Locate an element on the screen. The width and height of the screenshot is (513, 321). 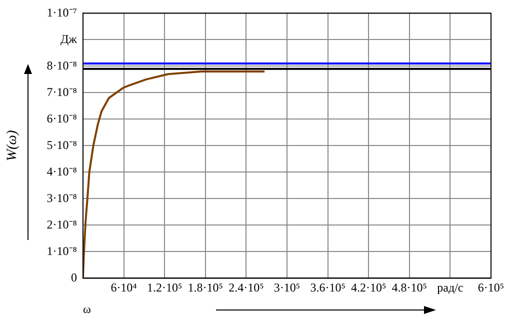
x-tick-label: 1.8·10⁵ is located at coordinates (205, 287).